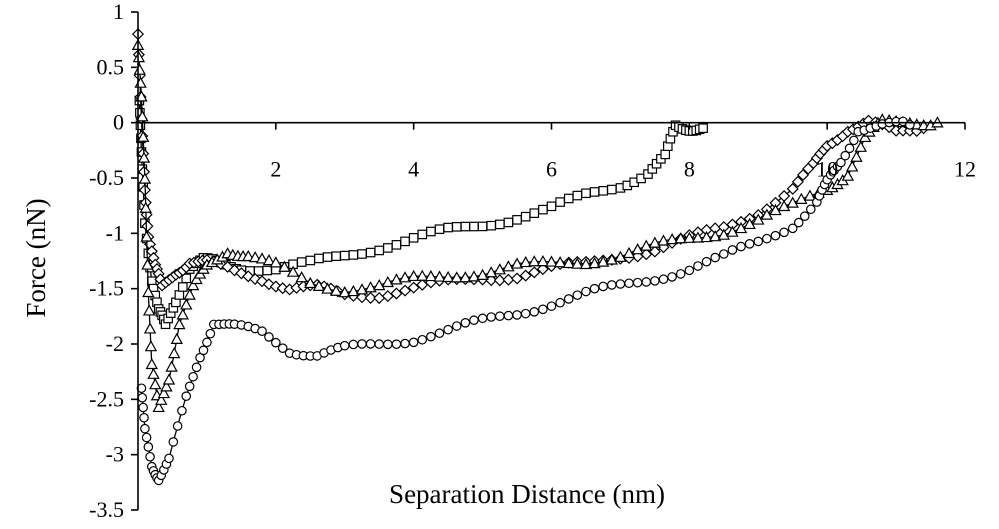 This screenshot has width=999, height=529. I want to click on x-tick-label: 12, so click(965, 169).